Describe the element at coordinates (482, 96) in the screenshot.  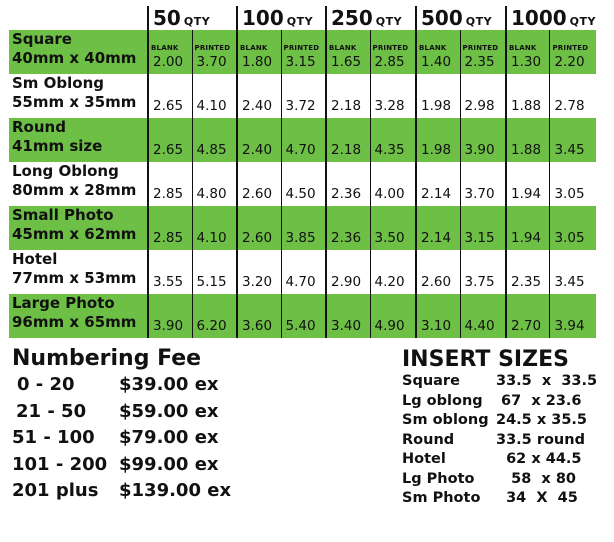
I see `printed-price: 2.98` at that location.